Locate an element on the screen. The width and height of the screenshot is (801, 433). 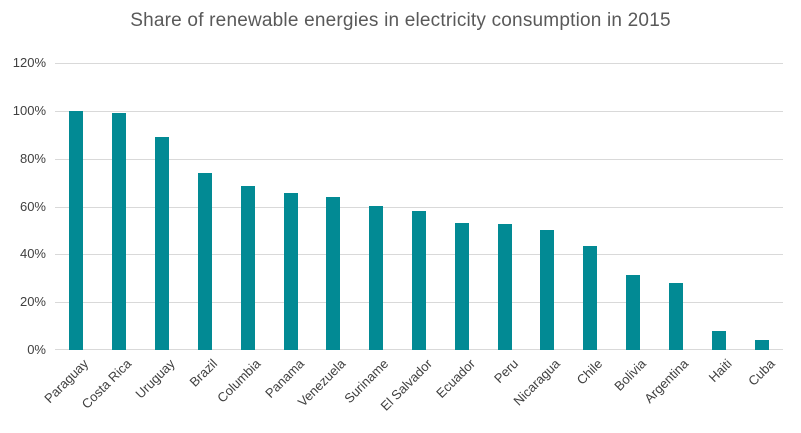
bar-chile is located at coordinates (590, 298).